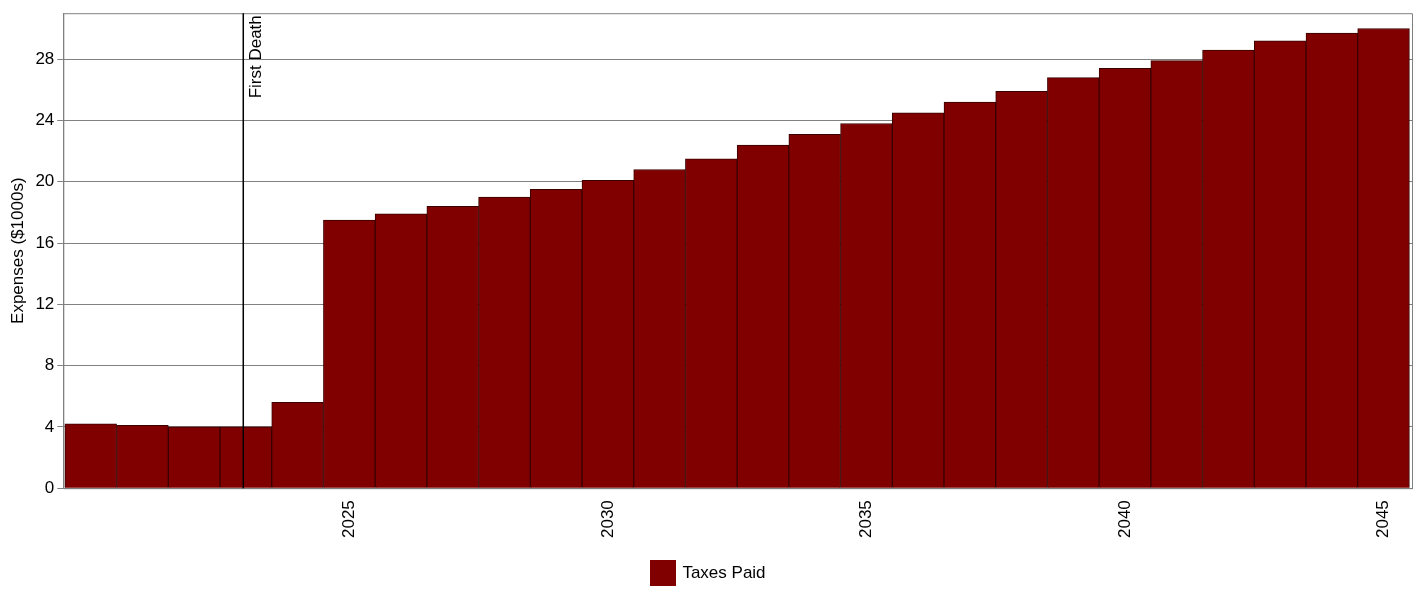 This screenshot has height=603, width=1416. I want to click on y-tick-label: 16, so click(45, 242).